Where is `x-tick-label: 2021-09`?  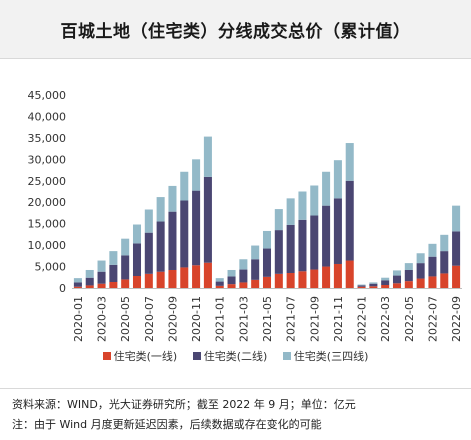 x-tick-label: 2021-09 is located at coordinates (314, 319).